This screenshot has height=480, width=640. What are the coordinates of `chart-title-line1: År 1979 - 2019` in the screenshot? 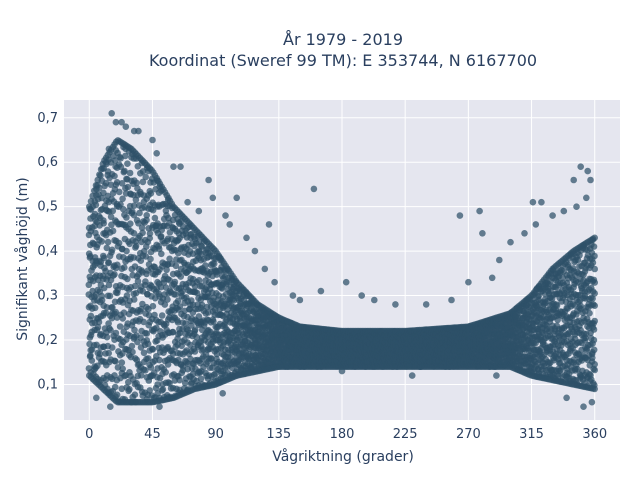 It's located at (343, 39).